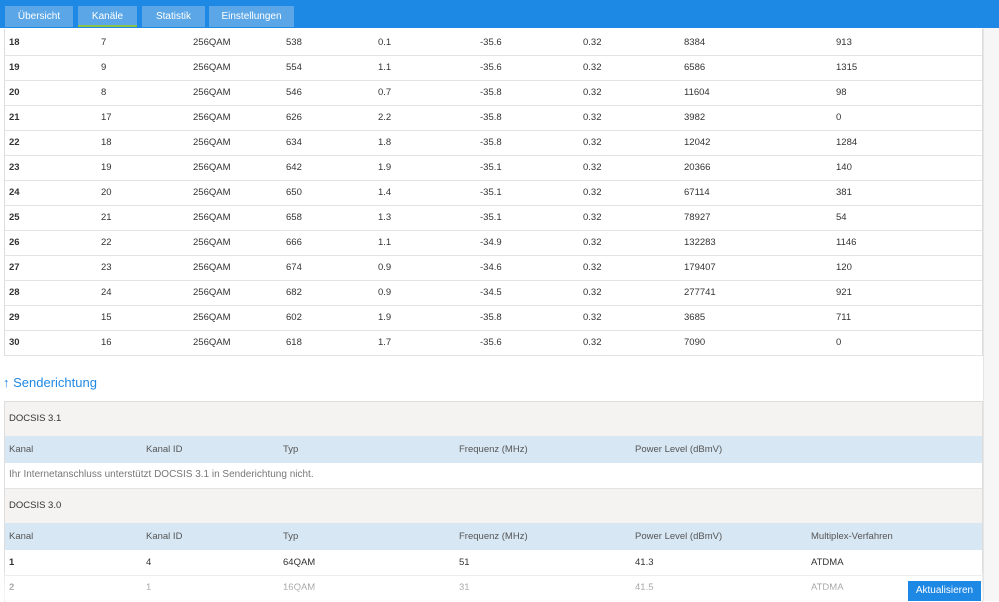  I want to click on table-cell: ATDMA, so click(827, 562).